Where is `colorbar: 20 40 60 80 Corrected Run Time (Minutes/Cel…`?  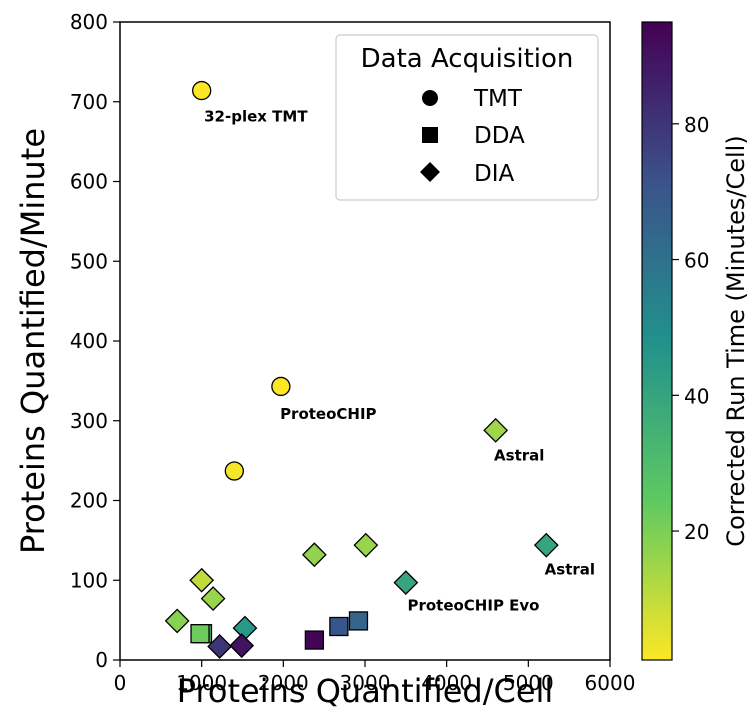
colorbar: 20 40 60 80 Corrected Run Time (Minutes/Cel… is located at coordinates (695, 341).